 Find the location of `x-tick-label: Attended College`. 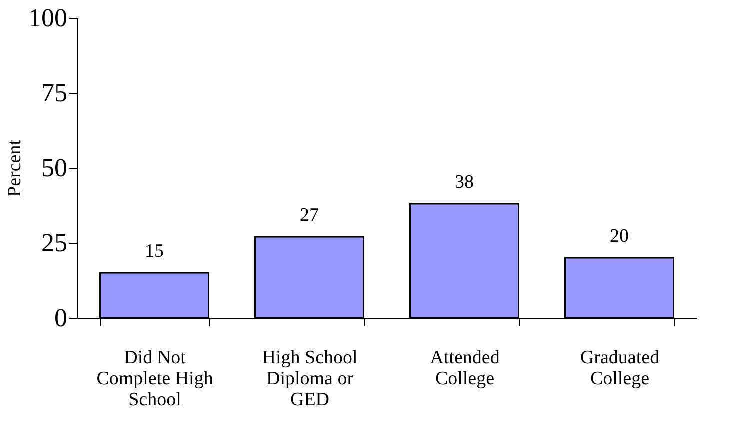

x-tick-label: Attended College is located at coordinates (465, 369).